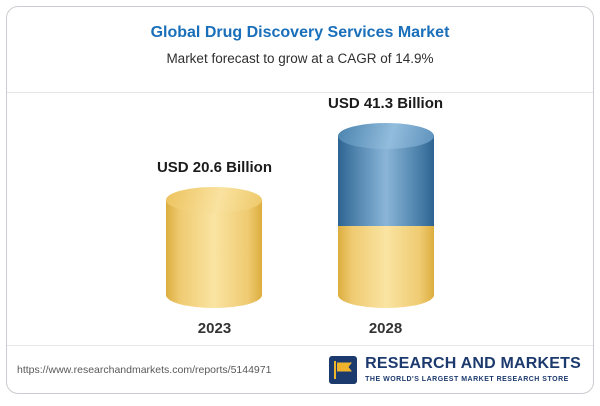 This screenshot has height=406, width=600. I want to click on cylinder-top-2028, so click(385, 136).